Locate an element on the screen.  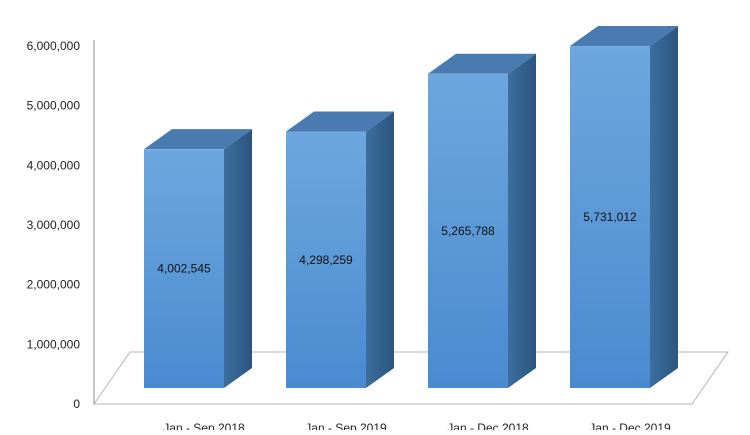
x-category-label: Jan - Dec 2018 is located at coordinates (488, 425).